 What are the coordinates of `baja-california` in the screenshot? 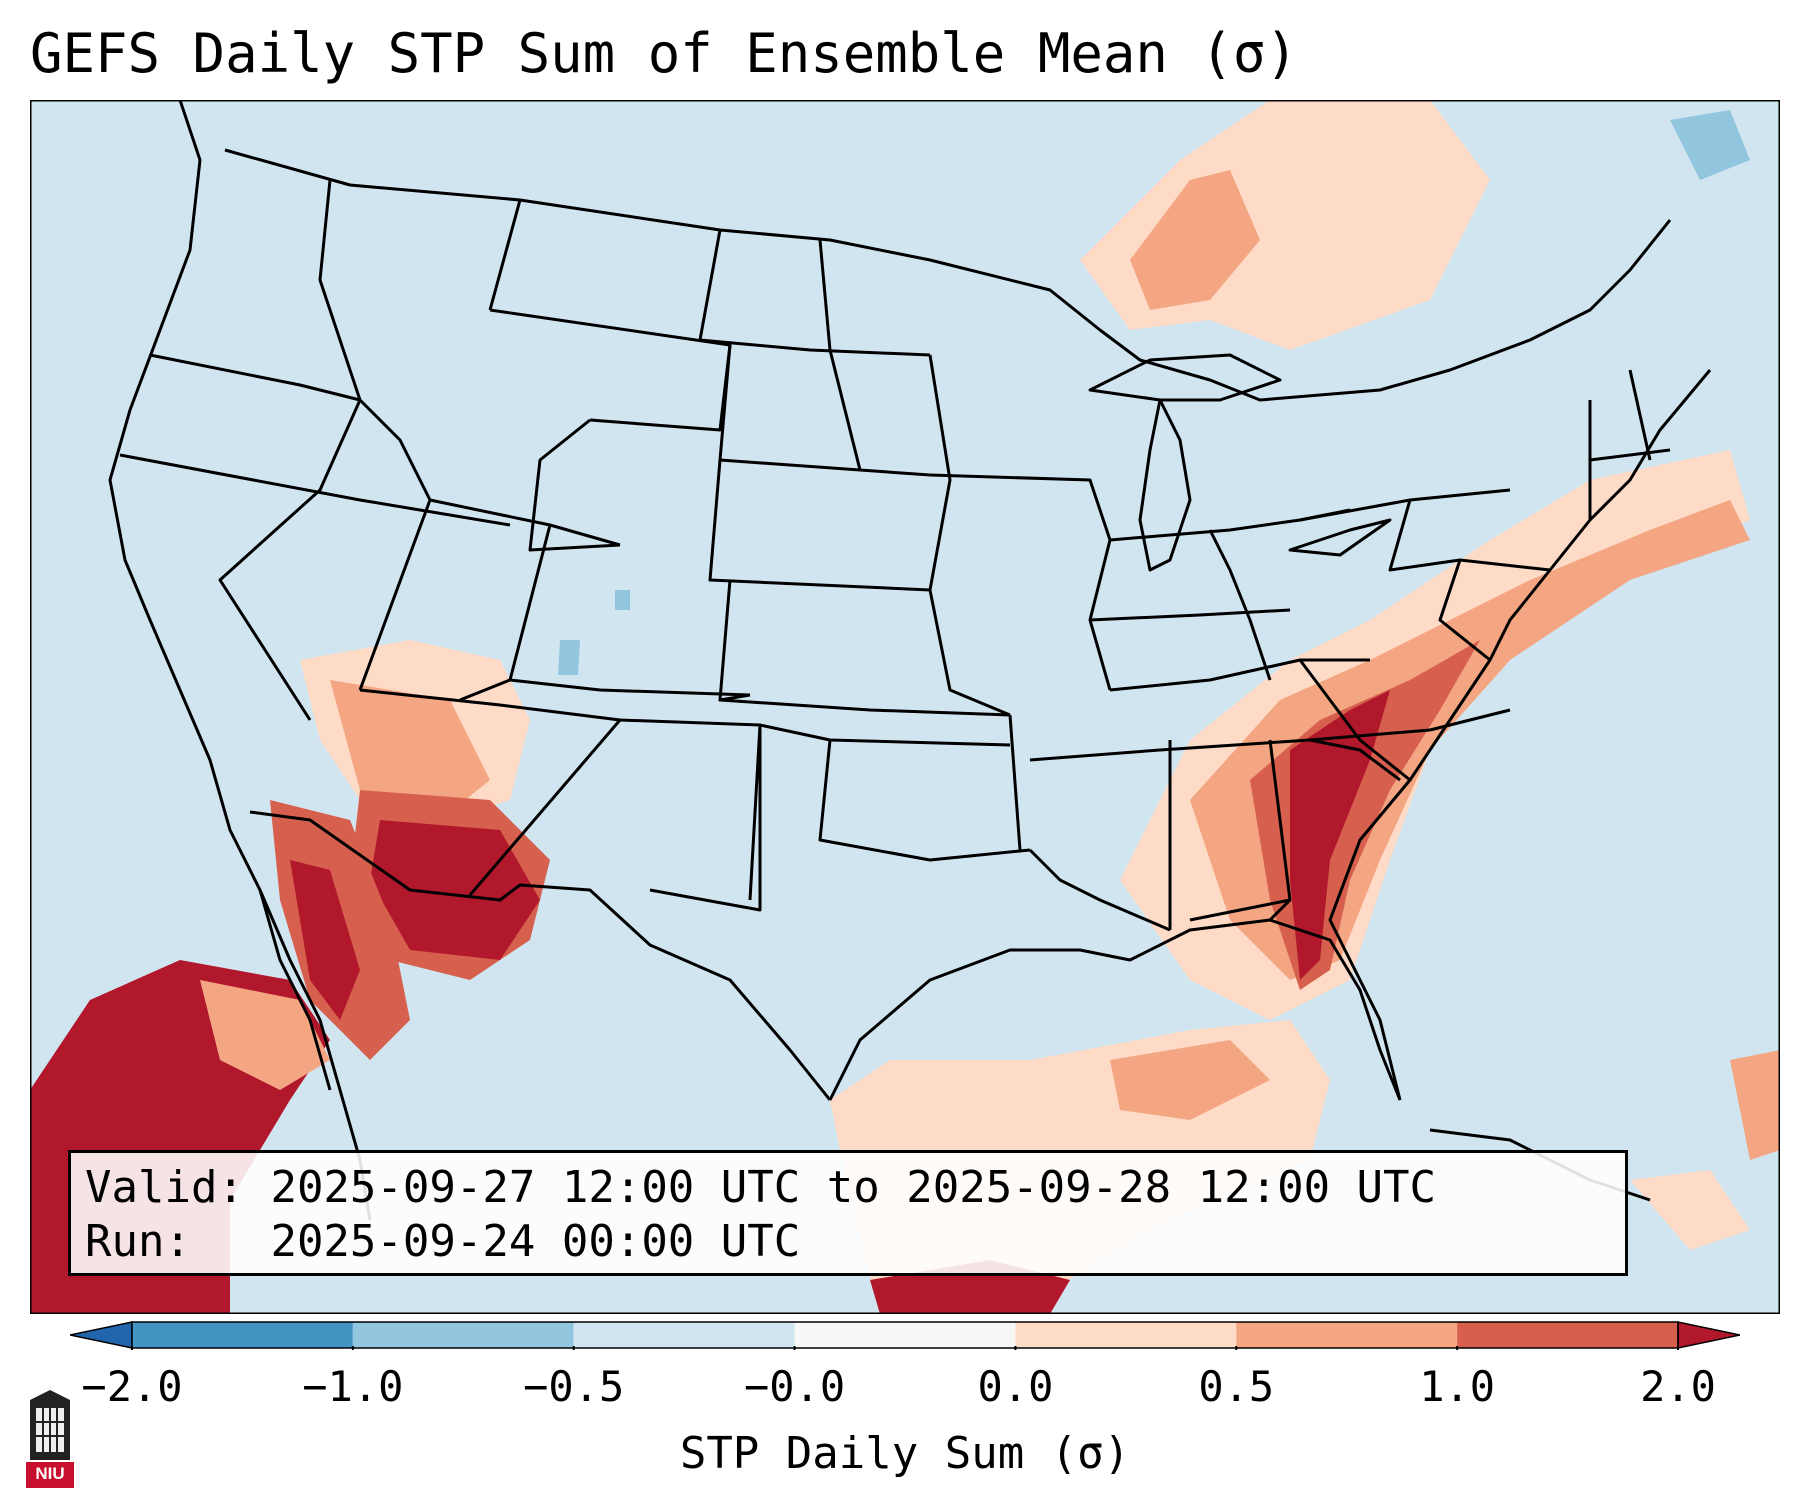 It's located at (295, 990).